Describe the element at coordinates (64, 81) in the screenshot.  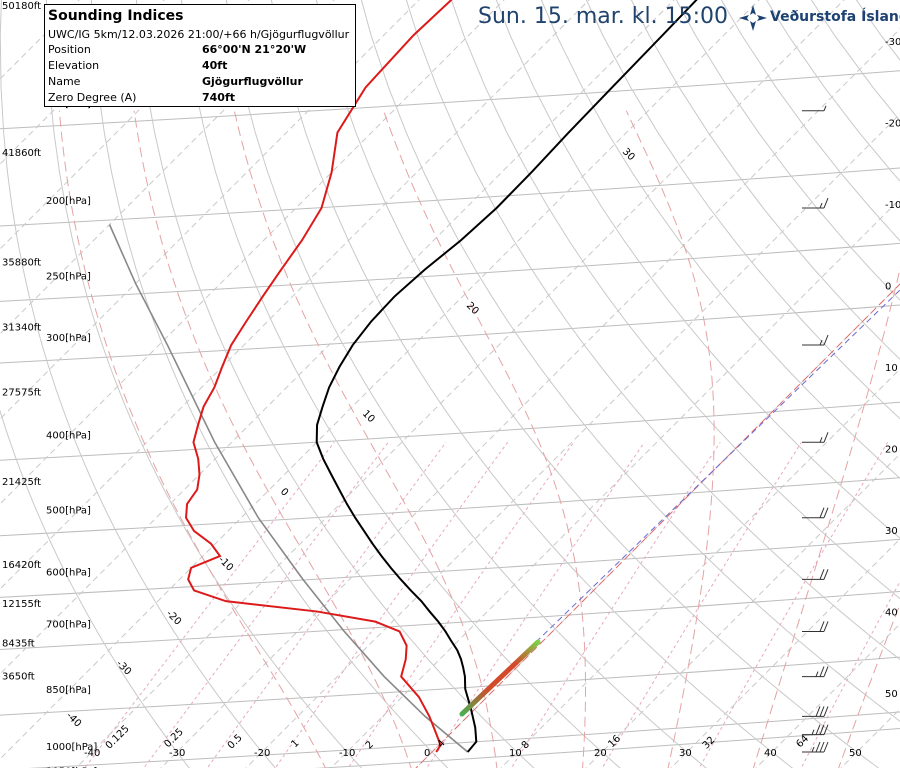
I see `info-key: Name` at that location.